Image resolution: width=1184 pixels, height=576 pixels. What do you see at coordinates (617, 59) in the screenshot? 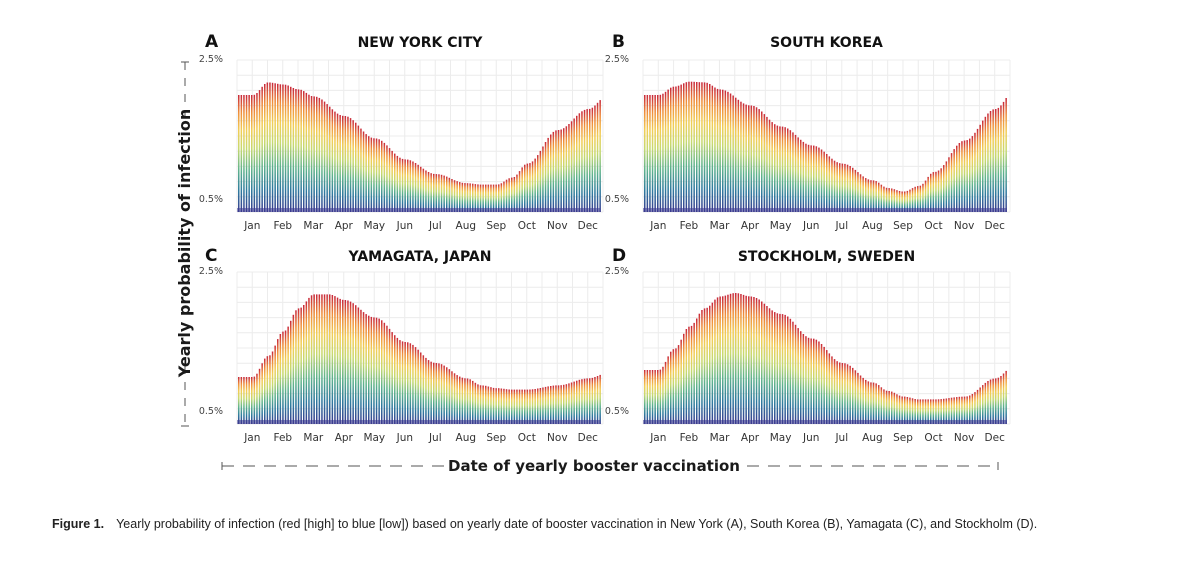
I see `y-tick-label: 2.5%` at bounding box center [617, 59].